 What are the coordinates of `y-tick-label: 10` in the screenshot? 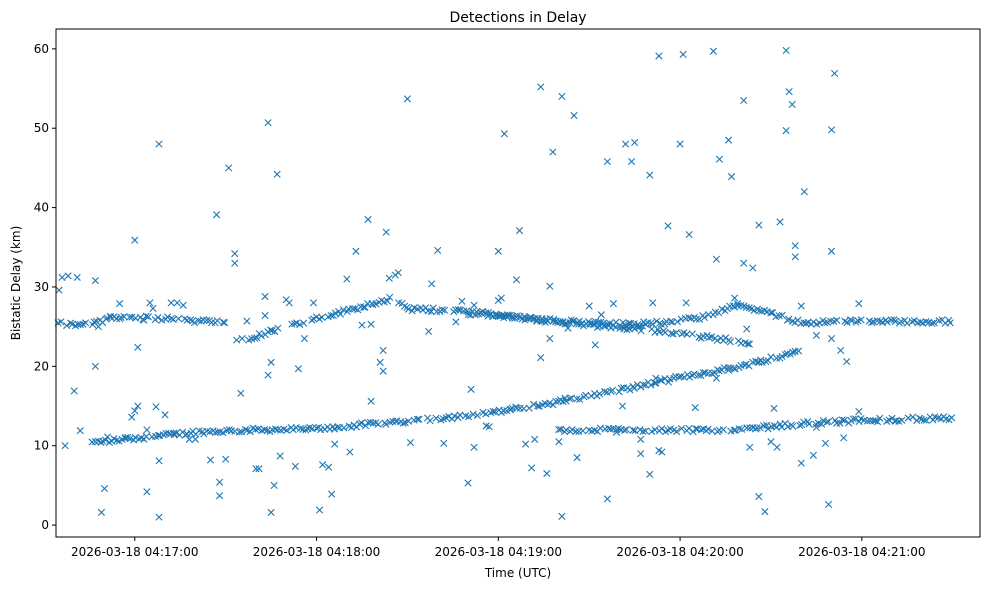 It's located at (41, 446).